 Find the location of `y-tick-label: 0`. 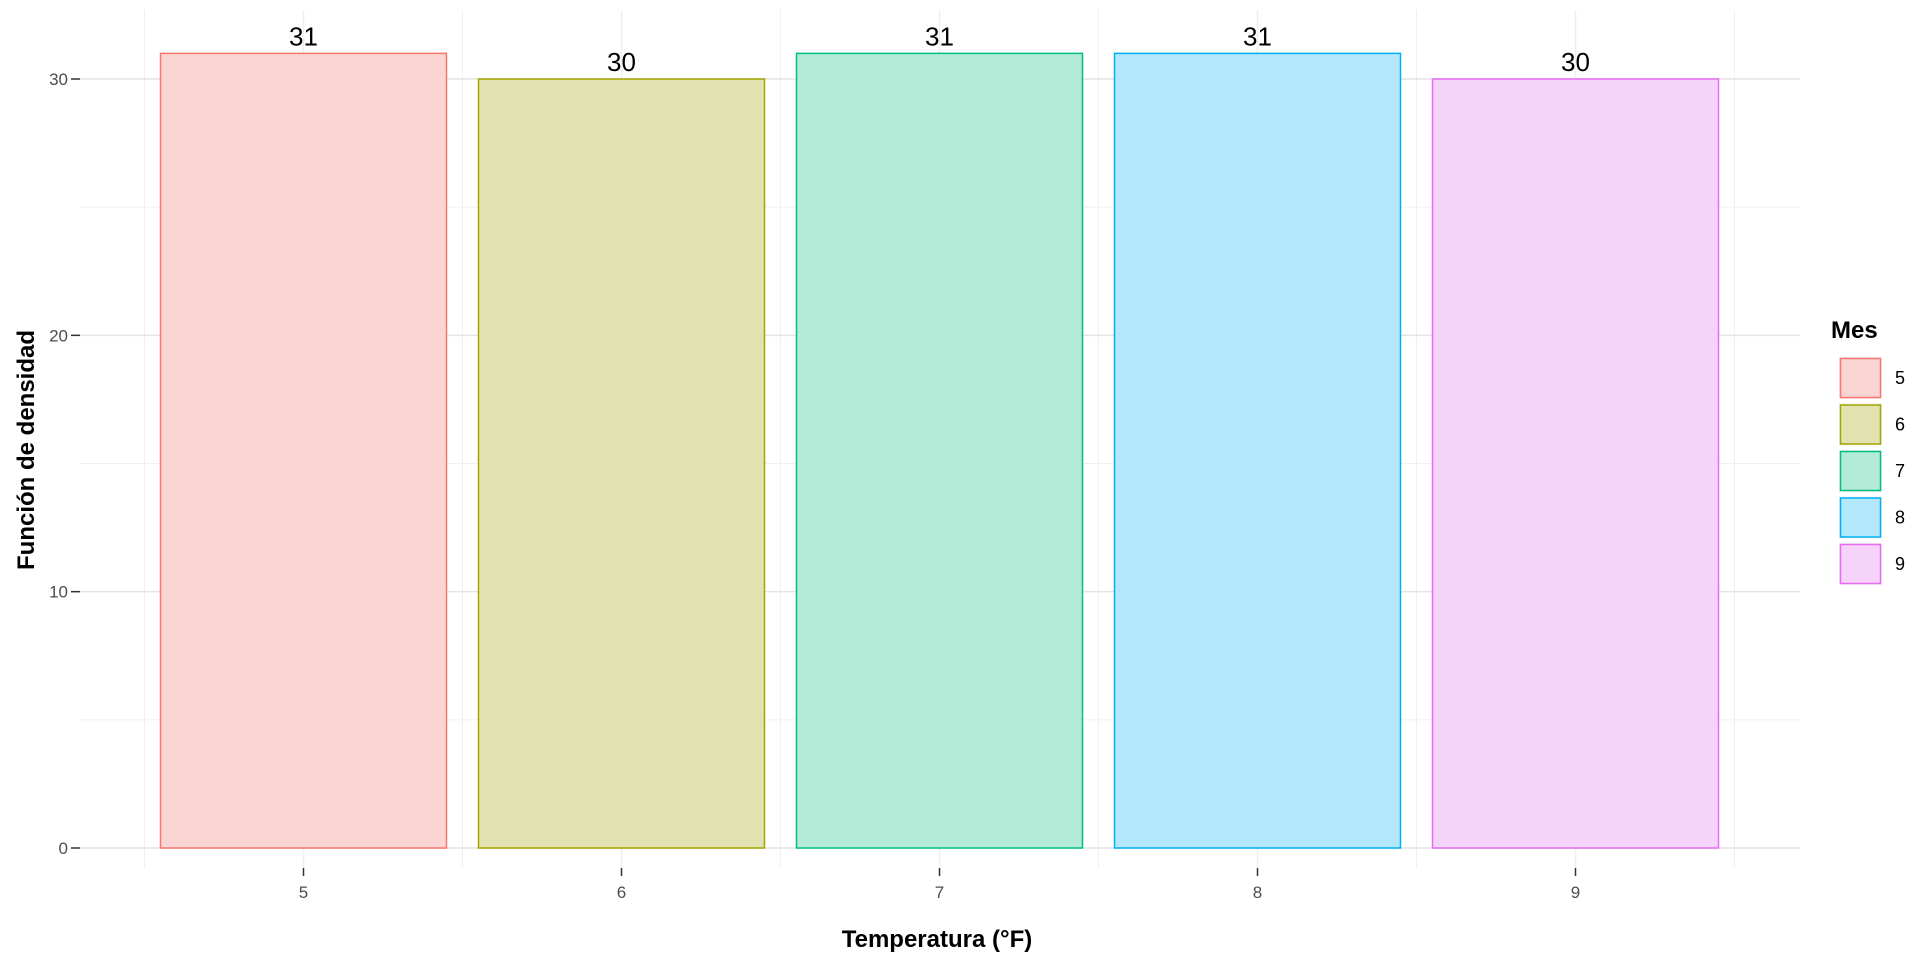

y-tick-label: 0 is located at coordinates (63, 848).